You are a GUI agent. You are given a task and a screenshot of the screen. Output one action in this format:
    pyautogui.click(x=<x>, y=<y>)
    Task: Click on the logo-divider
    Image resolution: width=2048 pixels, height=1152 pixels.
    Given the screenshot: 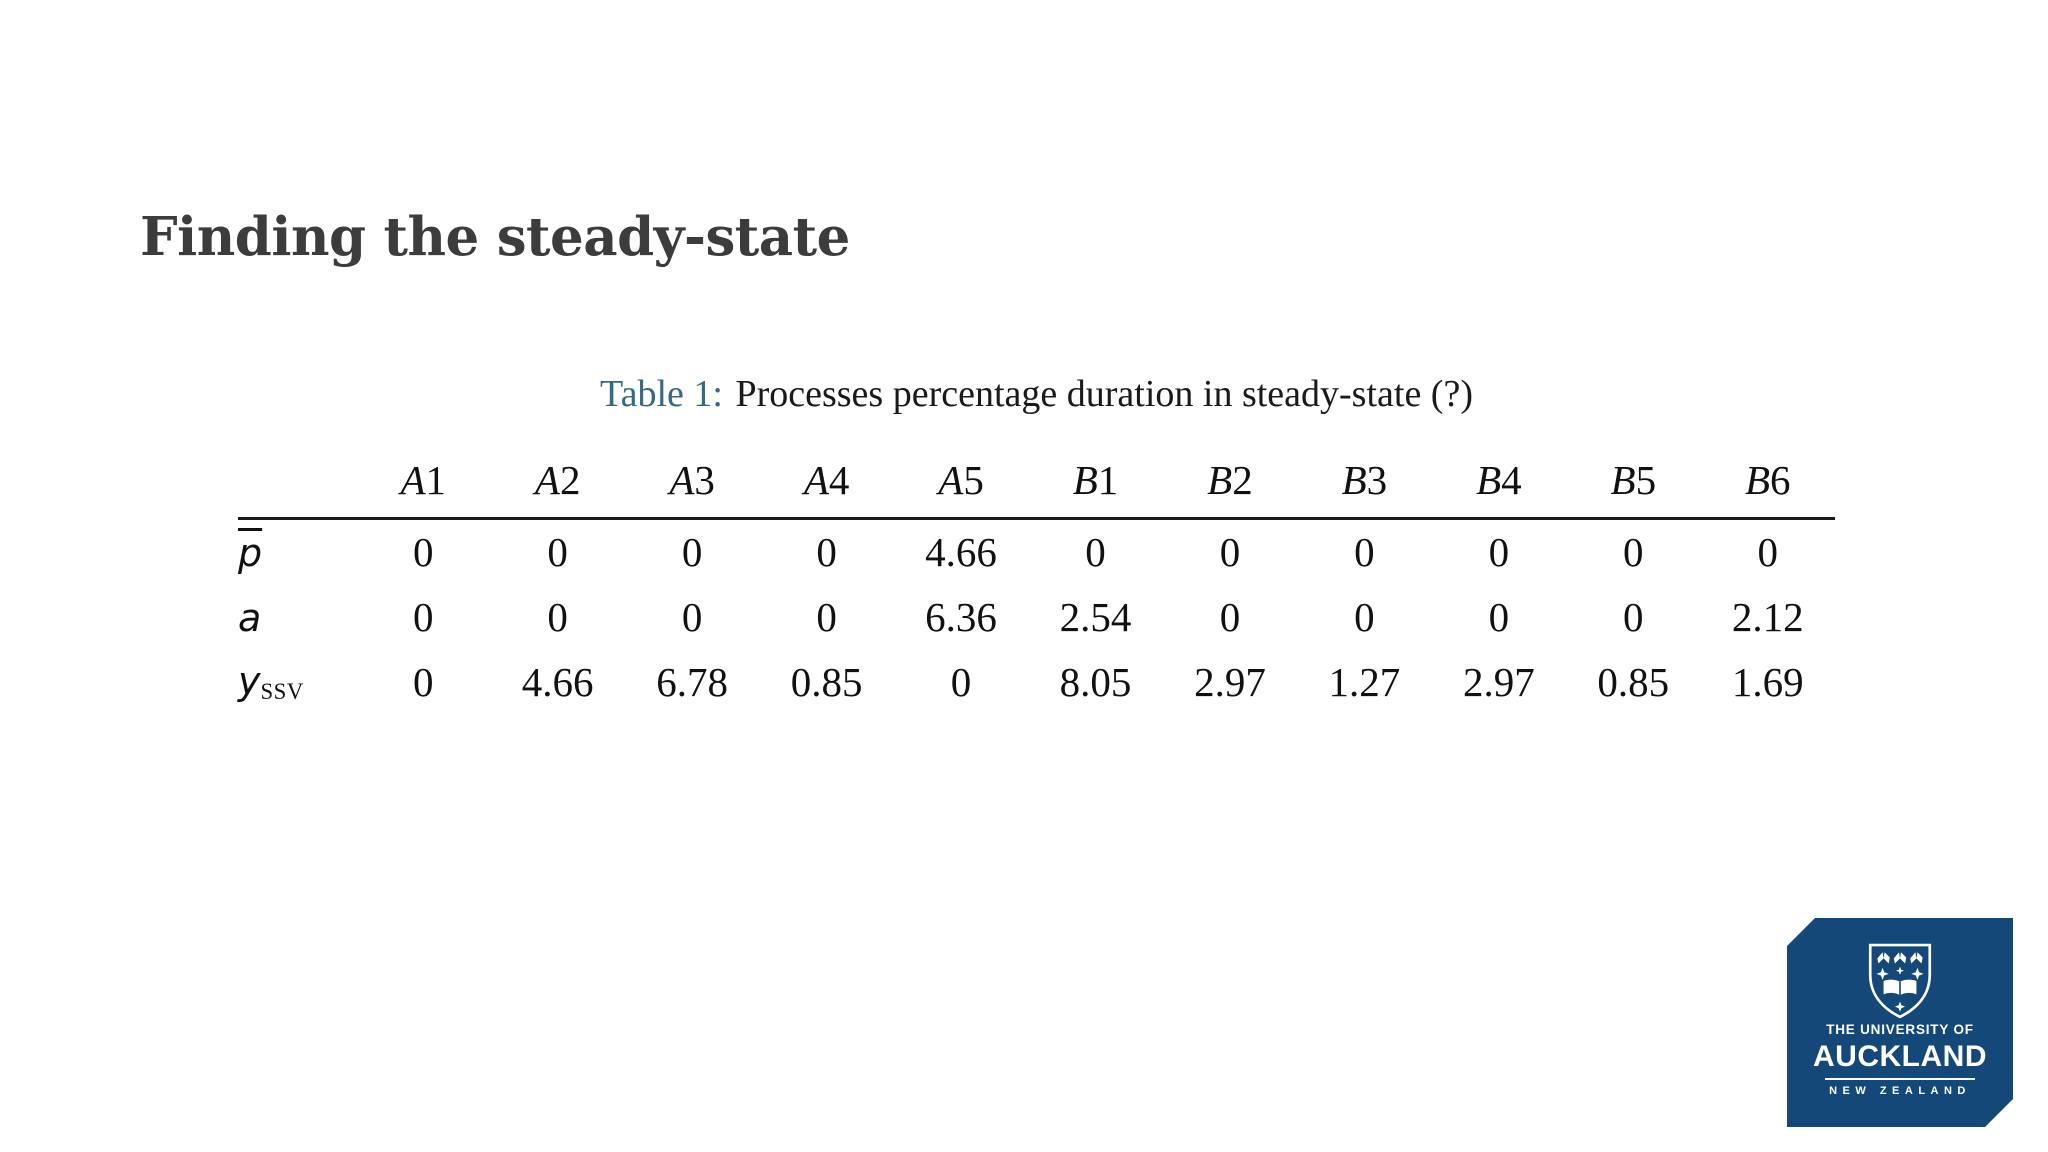 What is the action you would take?
    pyautogui.click(x=1900, y=1079)
    